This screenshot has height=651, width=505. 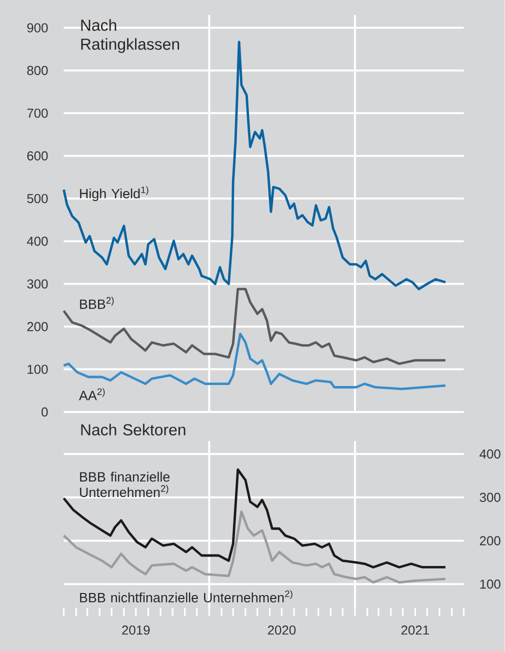 What do you see at coordinates (37, 113) in the screenshot?
I see `y-tick-label: 700` at bounding box center [37, 113].